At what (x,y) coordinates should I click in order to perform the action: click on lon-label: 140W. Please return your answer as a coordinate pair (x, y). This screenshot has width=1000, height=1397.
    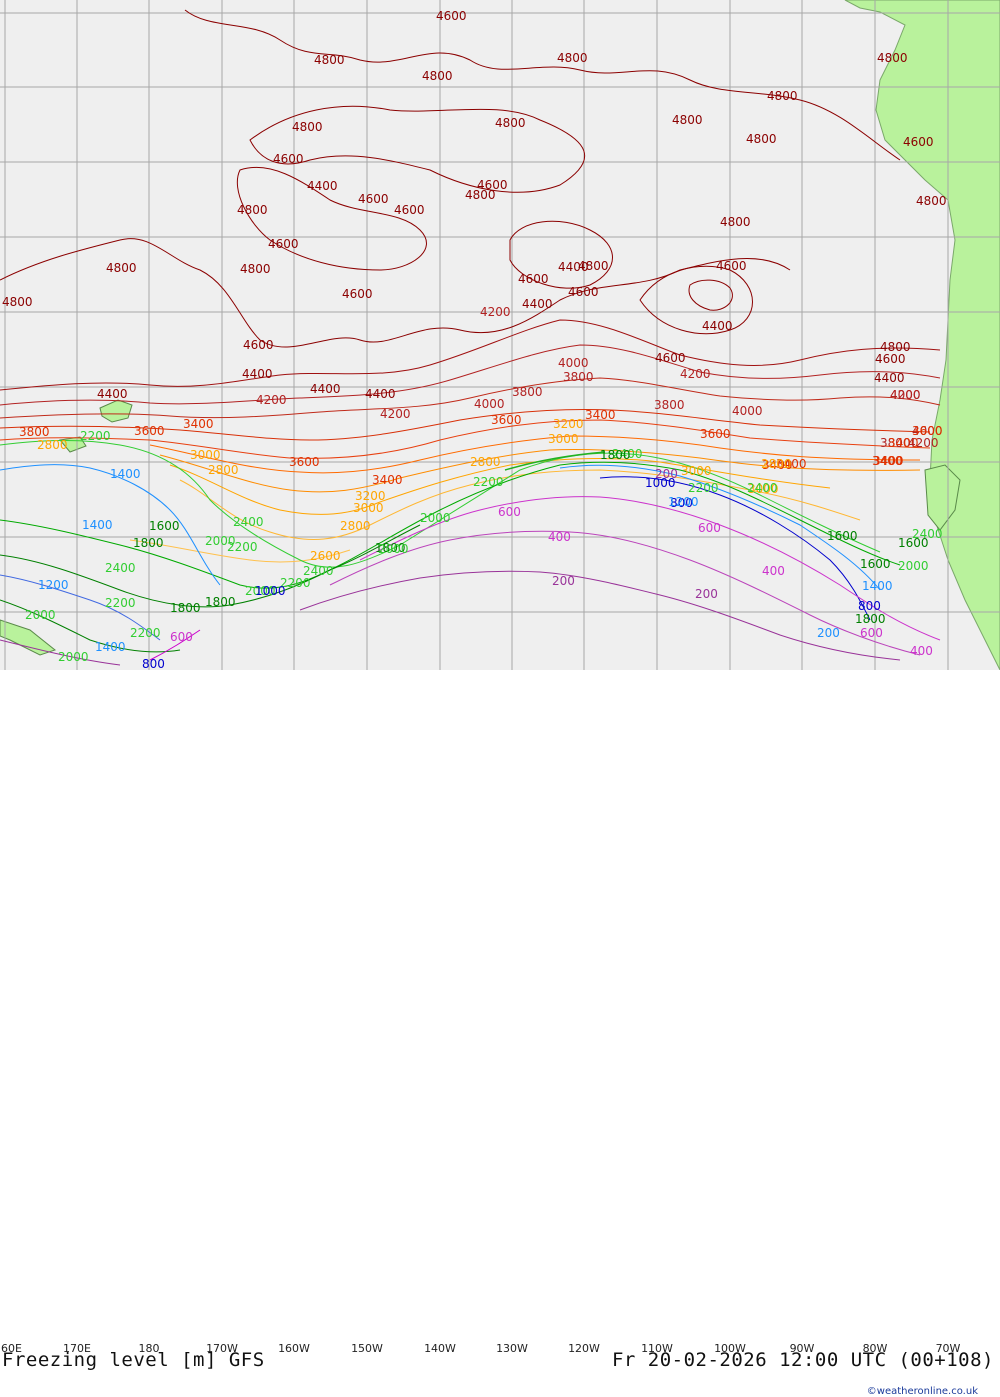
    Looking at the image, I should click on (440, 1348).